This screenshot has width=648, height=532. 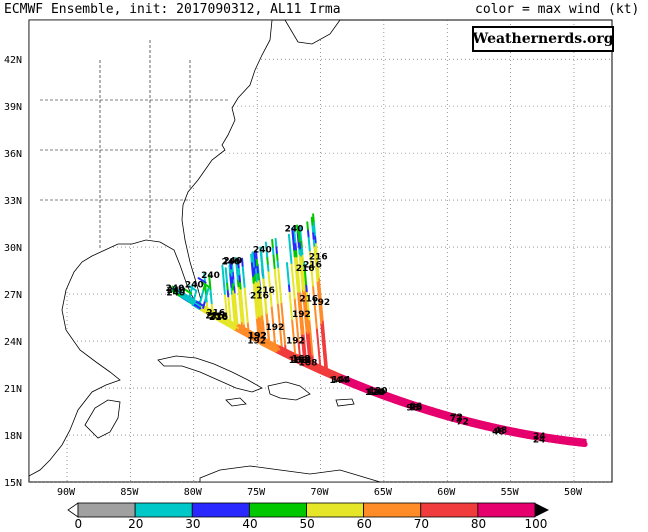 What do you see at coordinates (498, 432) in the screenshot?
I see `forecast-hour-label: 48` at bounding box center [498, 432].